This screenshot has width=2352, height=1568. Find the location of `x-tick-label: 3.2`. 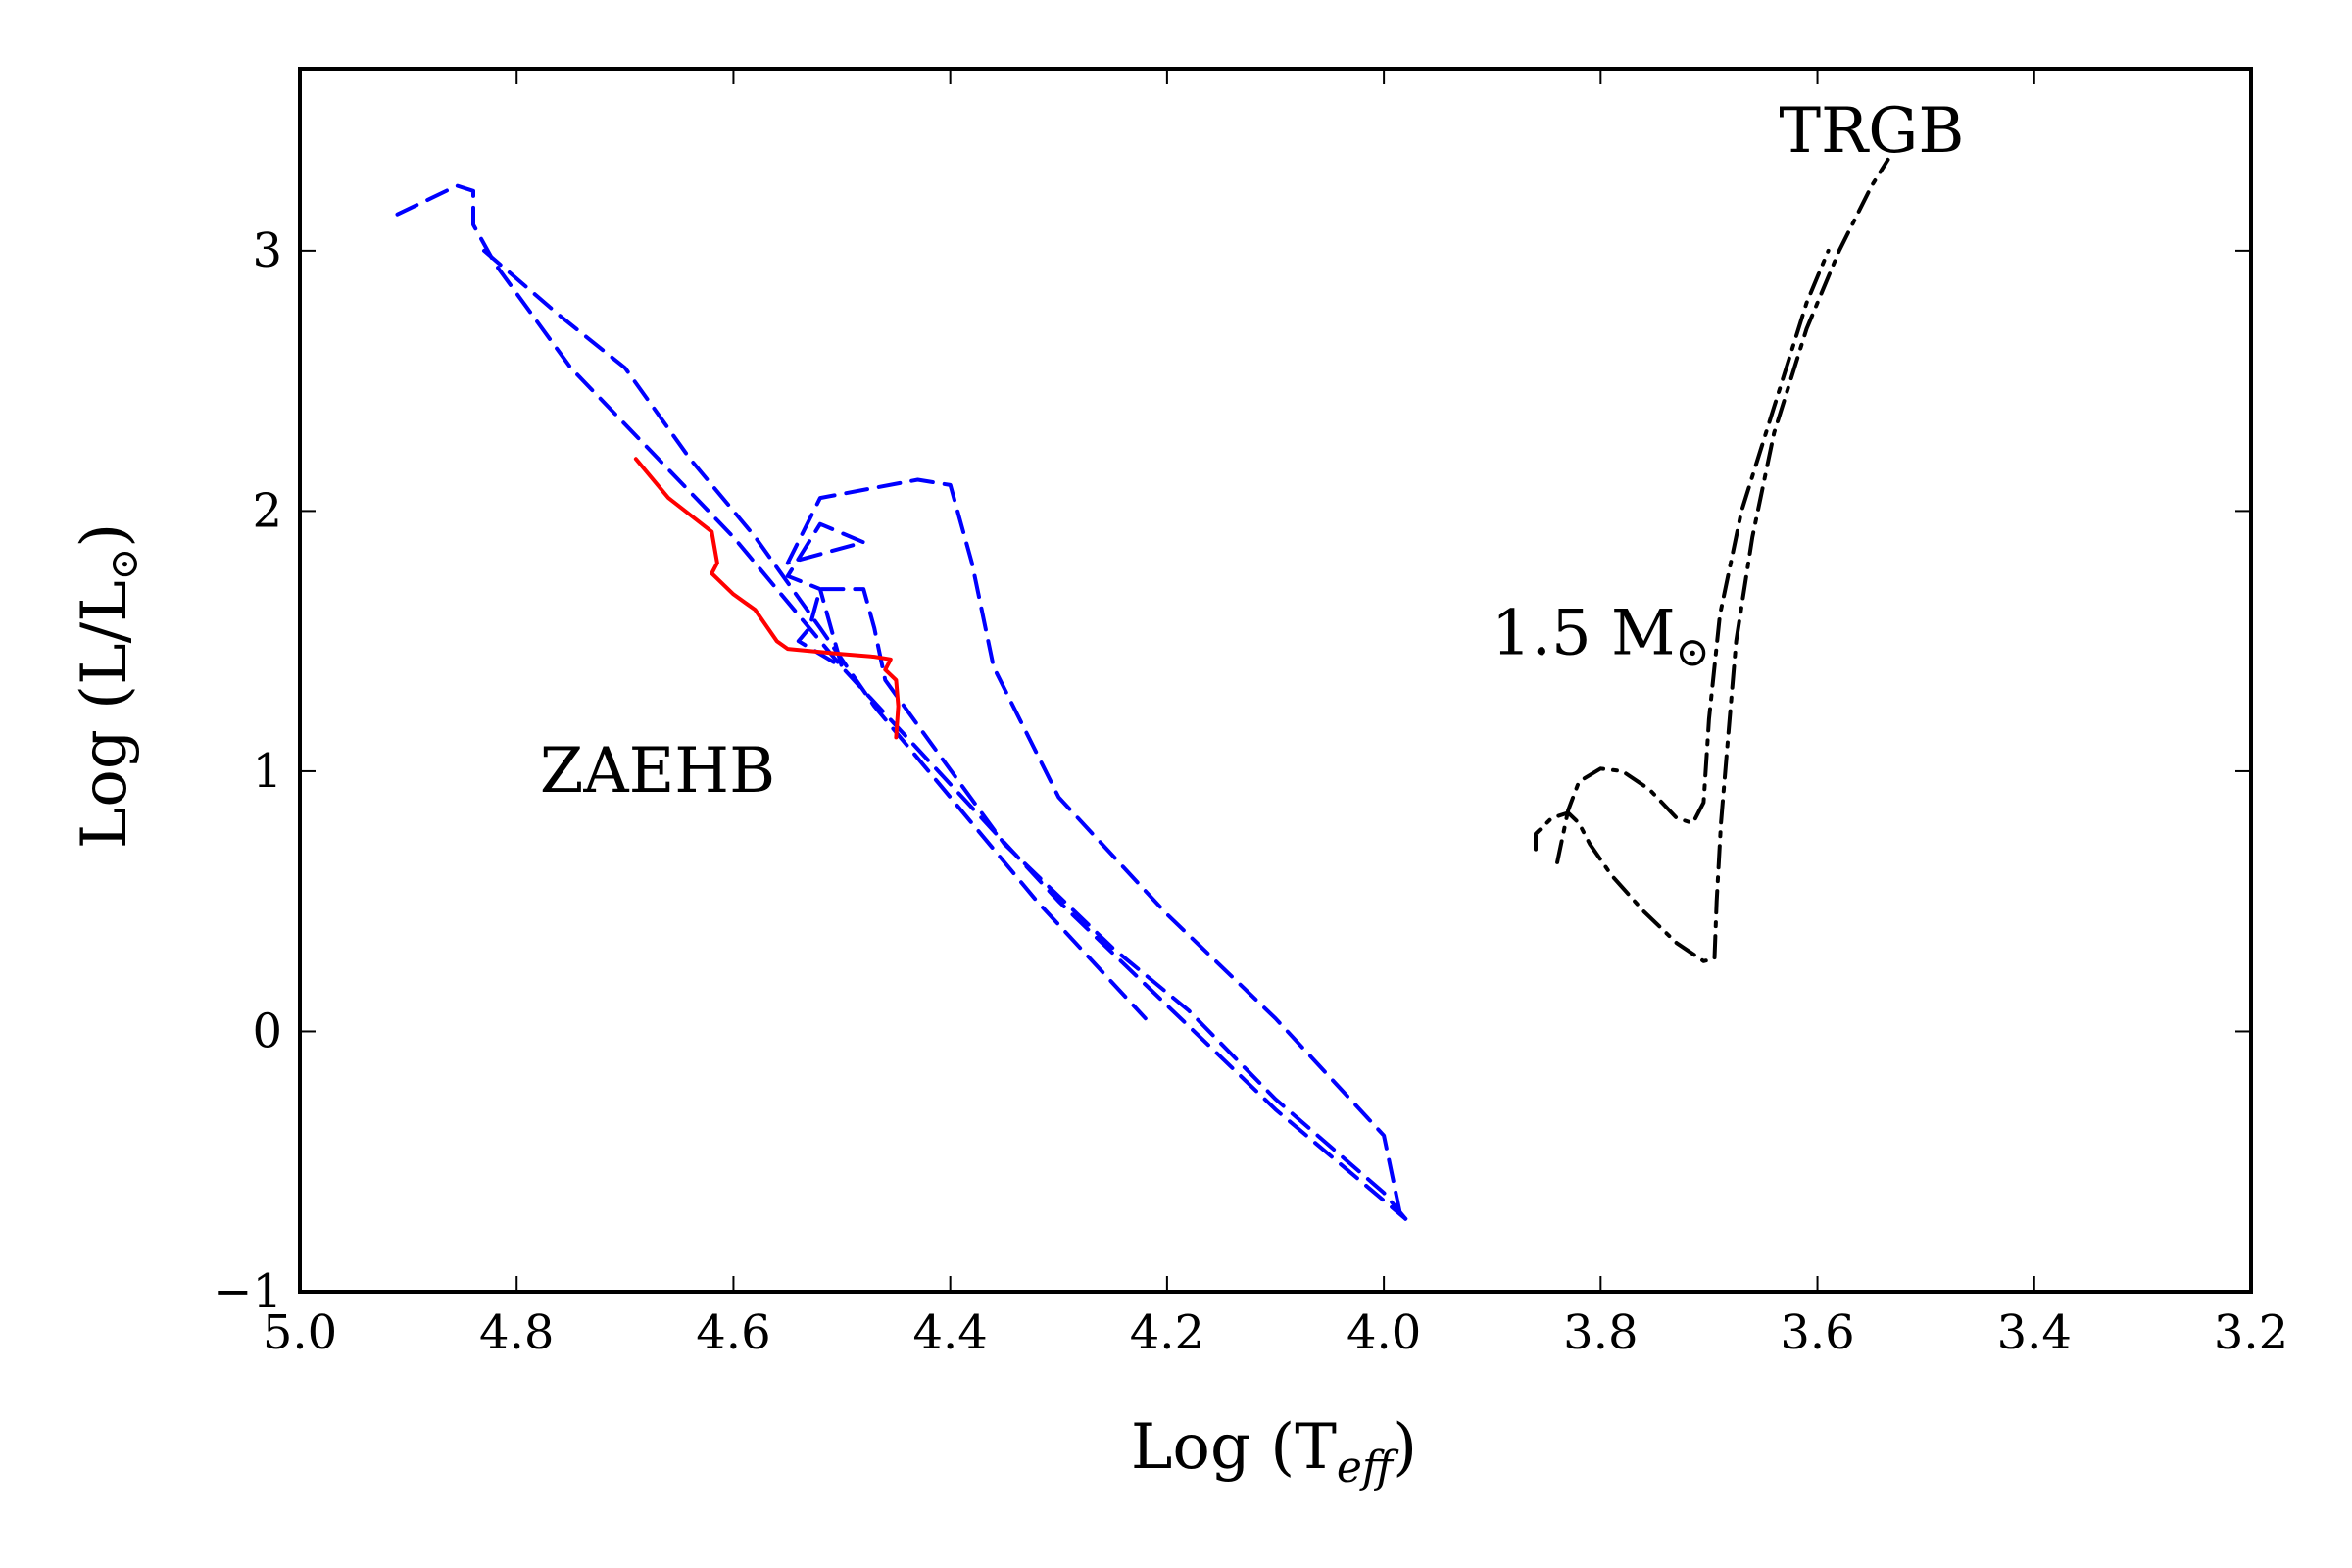

x-tick-label: 3.2 is located at coordinates (2251, 1332).